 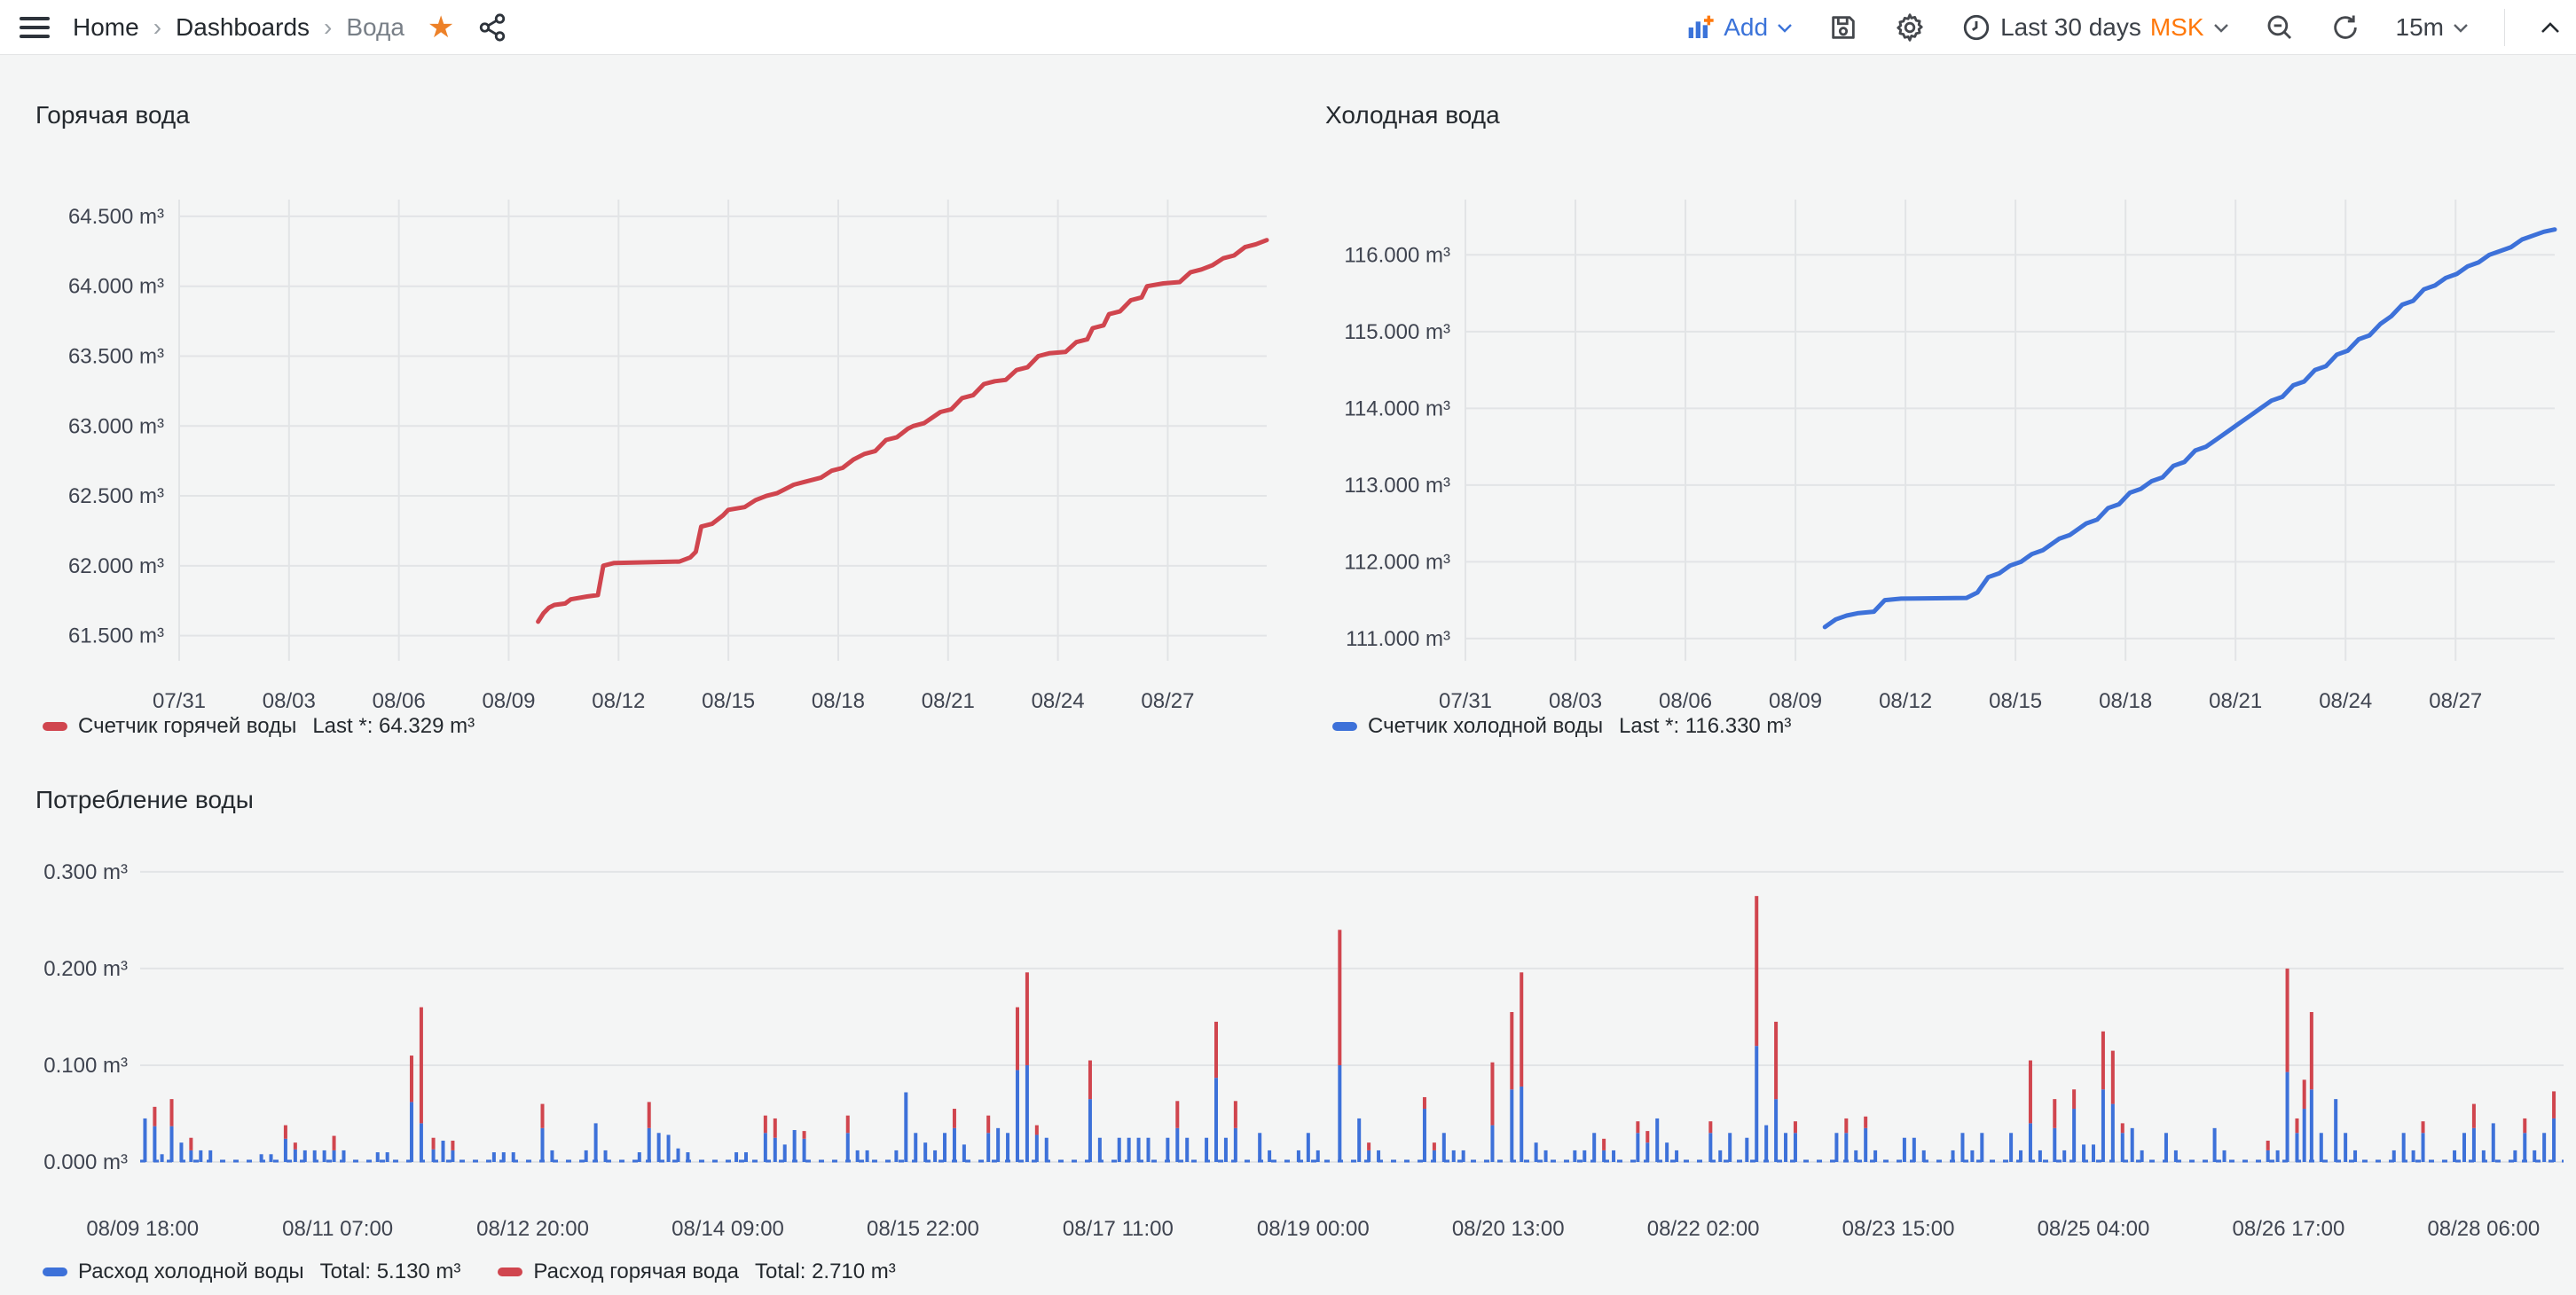 What do you see at coordinates (508, 701) in the screenshot?
I see `x-tick-label: 08/09` at bounding box center [508, 701].